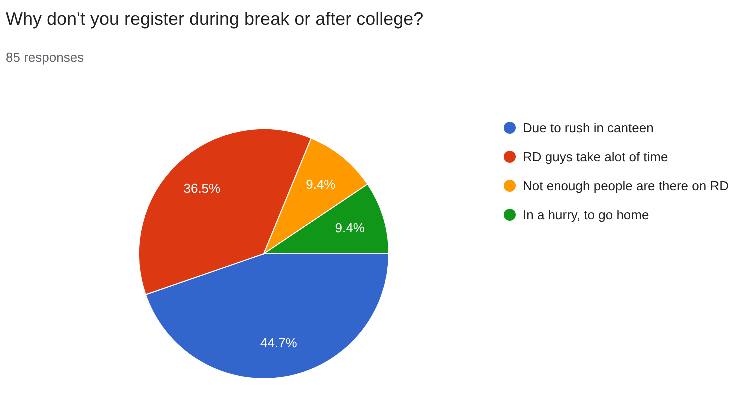 This screenshot has width=734, height=401. What do you see at coordinates (215, 19) in the screenshot?
I see `chart-title: Why don't you register during break or after college?` at bounding box center [215, 19].